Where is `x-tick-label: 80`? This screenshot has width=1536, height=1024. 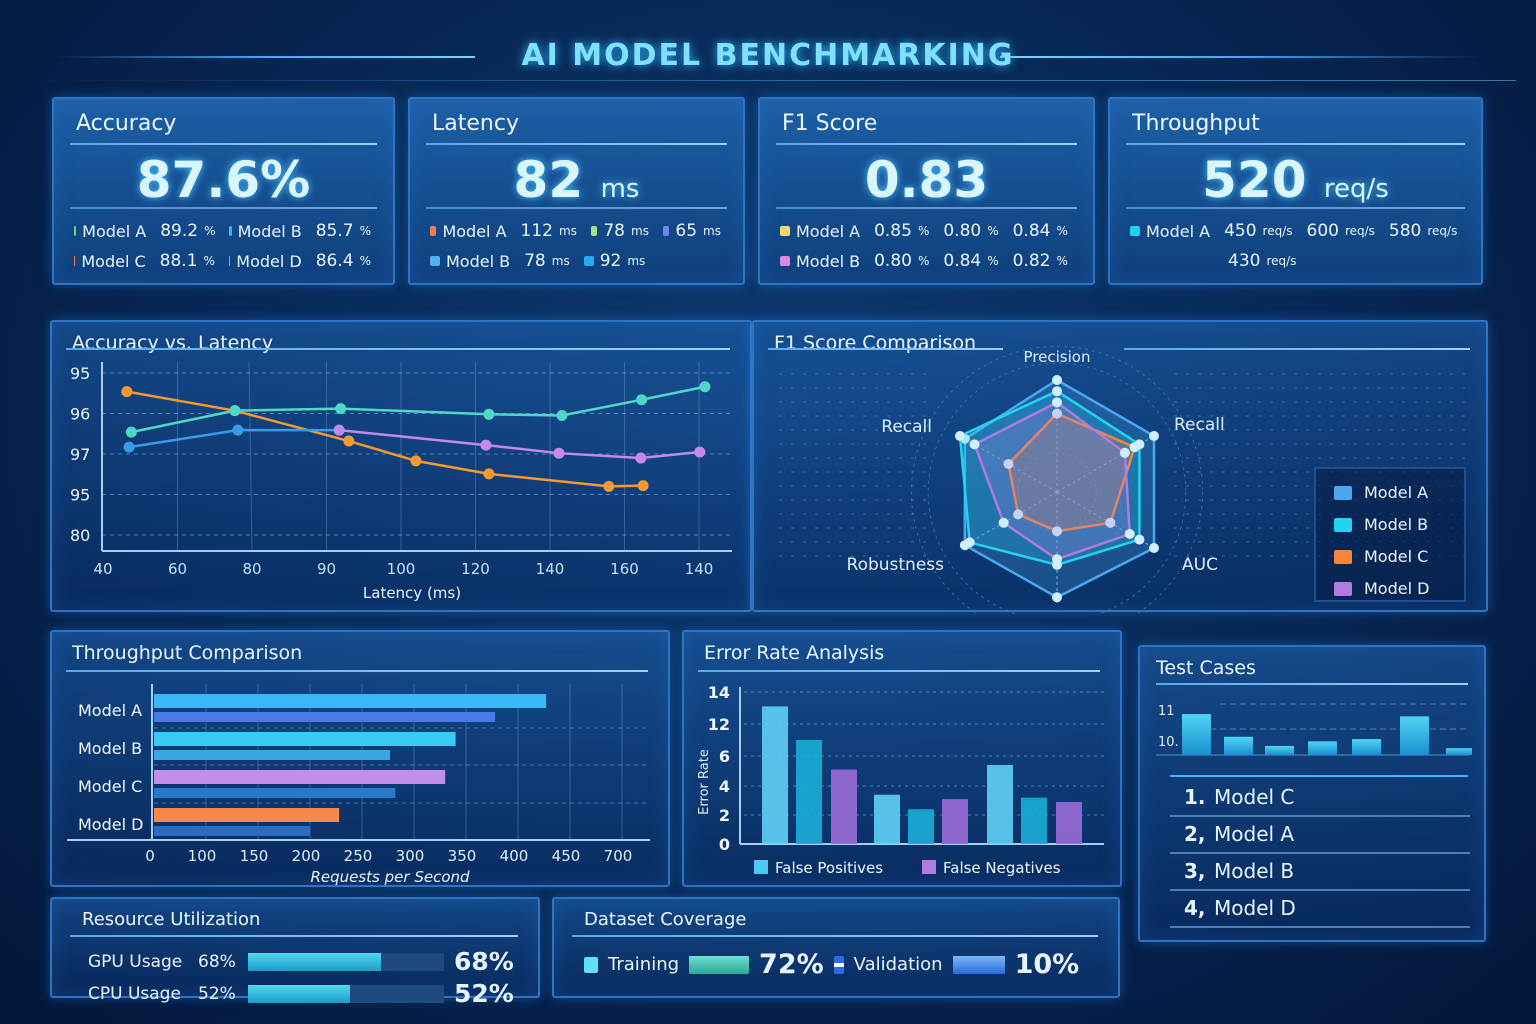 x-tick-label: 80 is located at coordinates (251, 569).